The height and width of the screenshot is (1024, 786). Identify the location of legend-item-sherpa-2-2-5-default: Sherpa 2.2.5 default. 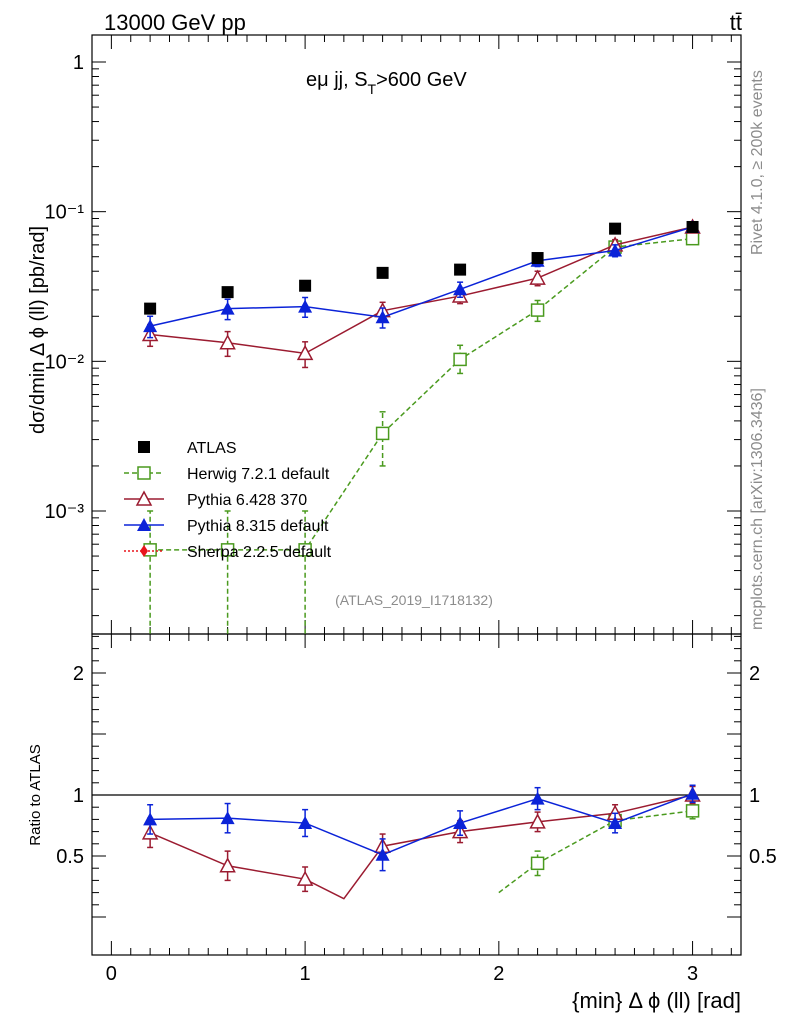
(228, 552).